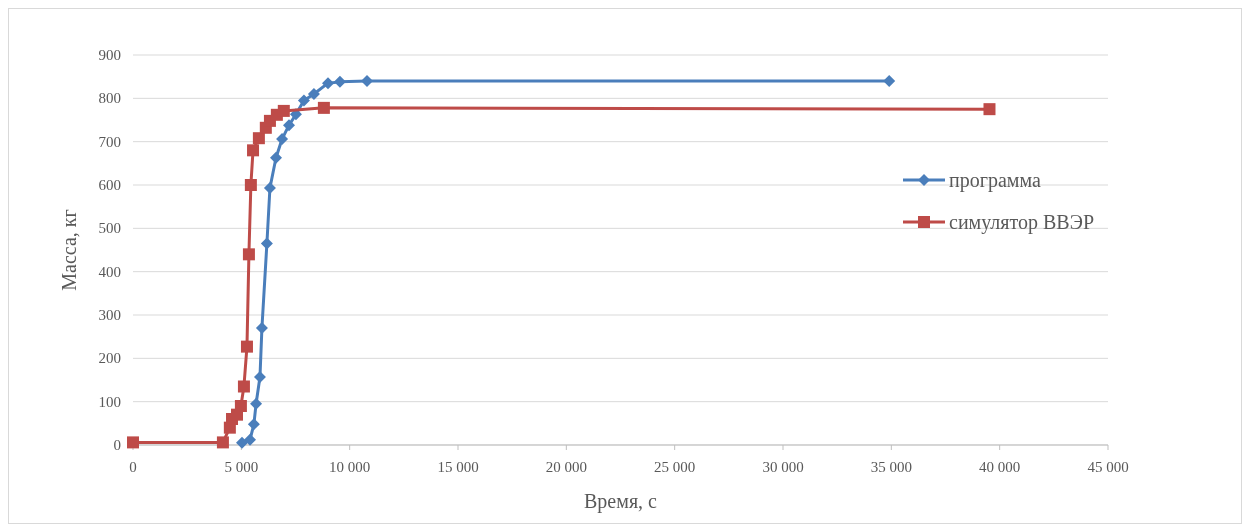 The height and width of the screenshot is (532, 1250). Describe the element at coordinates (566, 467) in the screenshot. I see `x-tick-label: 20 000` at that location.